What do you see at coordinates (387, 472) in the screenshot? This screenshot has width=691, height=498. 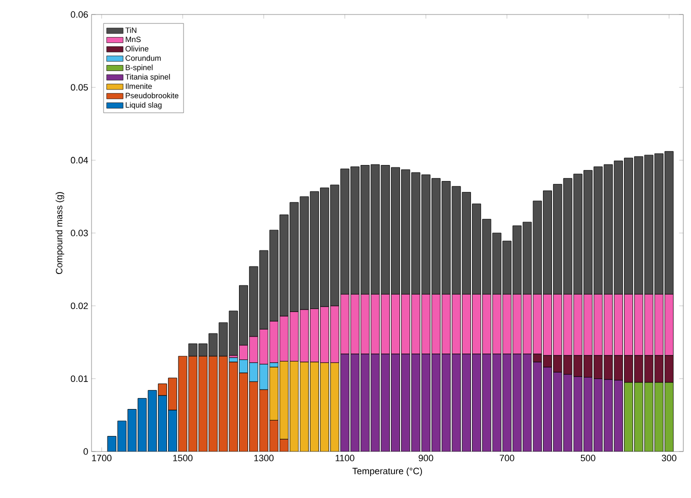 I see `x-axis-title: Temperature (°C)` at bounding box center [387, 472].